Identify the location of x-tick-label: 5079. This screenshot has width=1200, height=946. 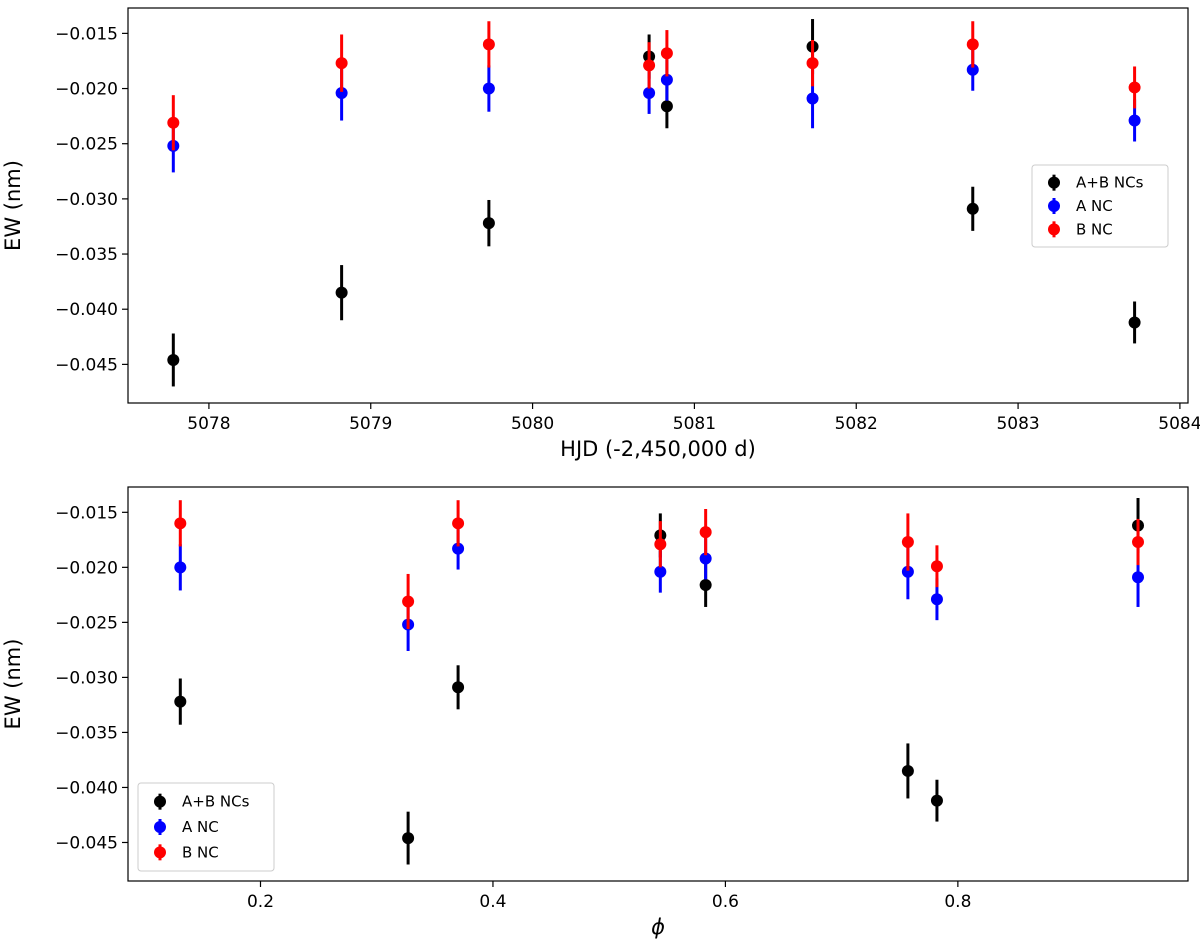
(370, 424).